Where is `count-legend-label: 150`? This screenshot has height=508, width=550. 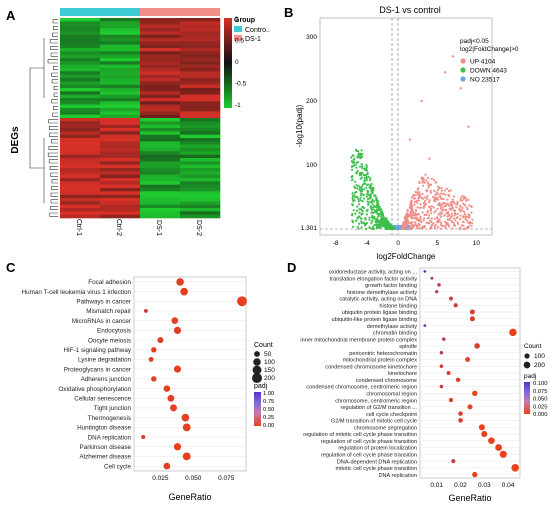
count-legend-label: 150 is located at coordinates (269, 370).